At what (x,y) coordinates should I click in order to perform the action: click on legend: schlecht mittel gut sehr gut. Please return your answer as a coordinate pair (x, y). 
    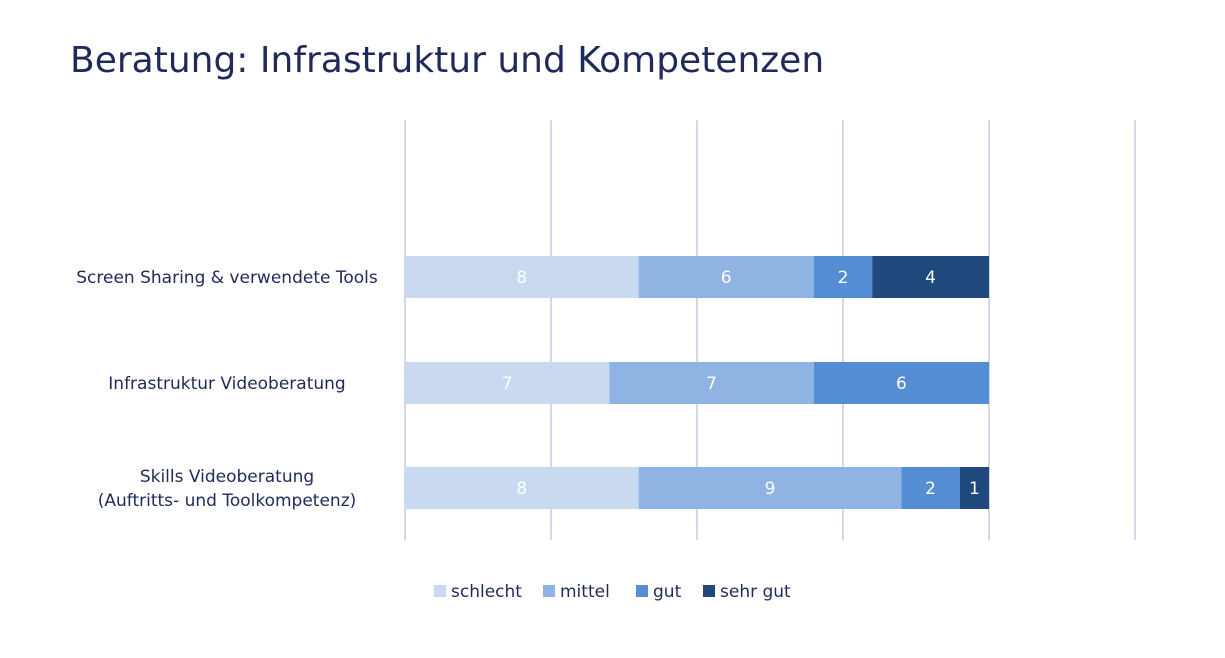
    Looking at the image, I should click on (612, 592).